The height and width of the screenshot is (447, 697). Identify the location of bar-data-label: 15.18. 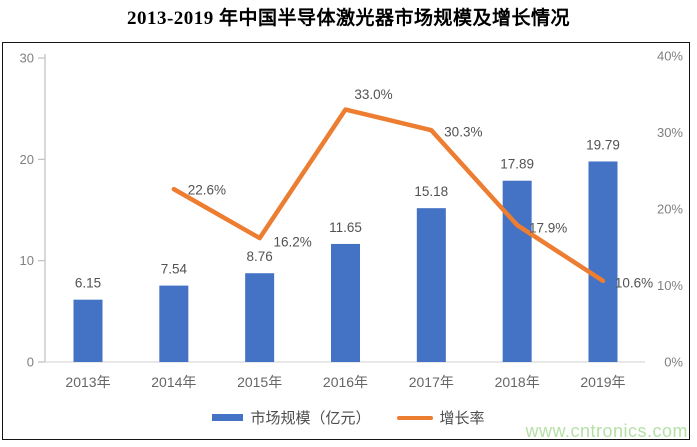
(431, 191).